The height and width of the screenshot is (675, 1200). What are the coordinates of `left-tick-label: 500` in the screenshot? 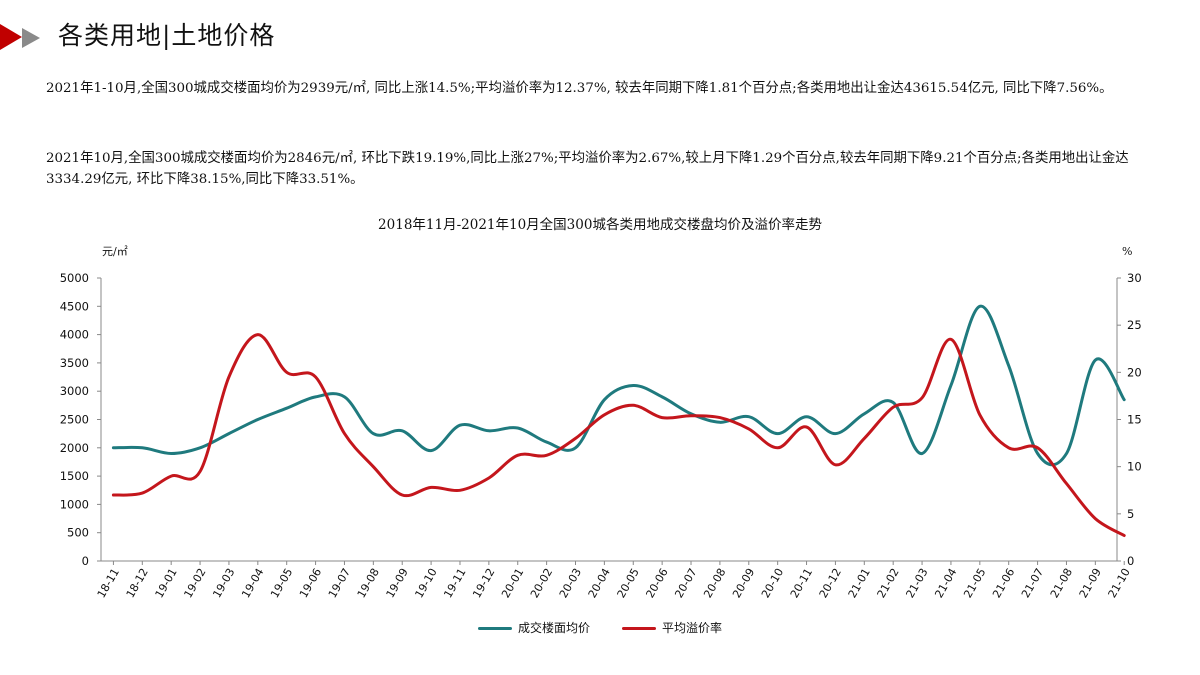 It's located at (78, 533).